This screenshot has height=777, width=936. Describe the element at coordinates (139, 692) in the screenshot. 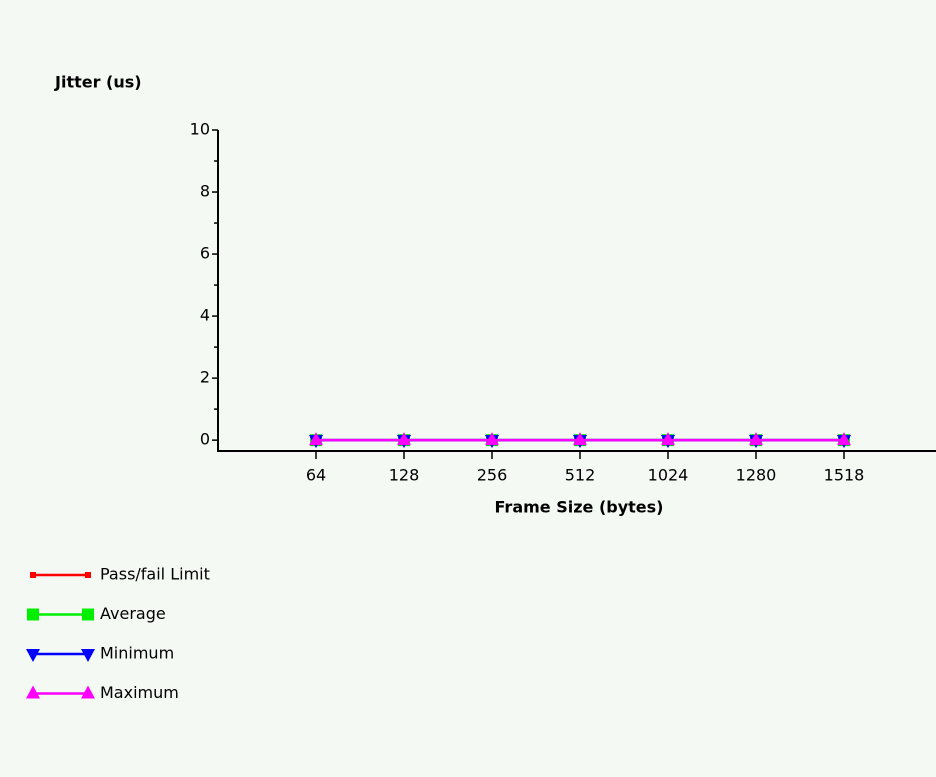

I see `legend-label: Maximum` at that location.